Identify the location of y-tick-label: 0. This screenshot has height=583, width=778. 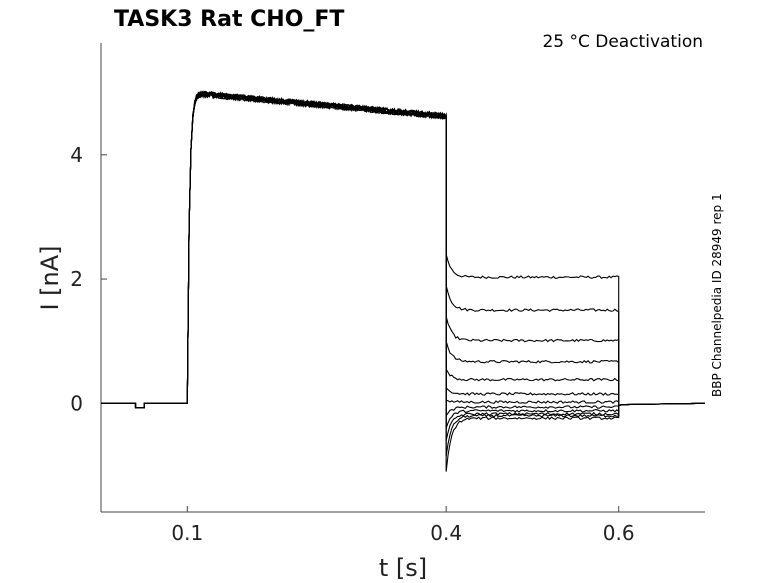
(76, 403).